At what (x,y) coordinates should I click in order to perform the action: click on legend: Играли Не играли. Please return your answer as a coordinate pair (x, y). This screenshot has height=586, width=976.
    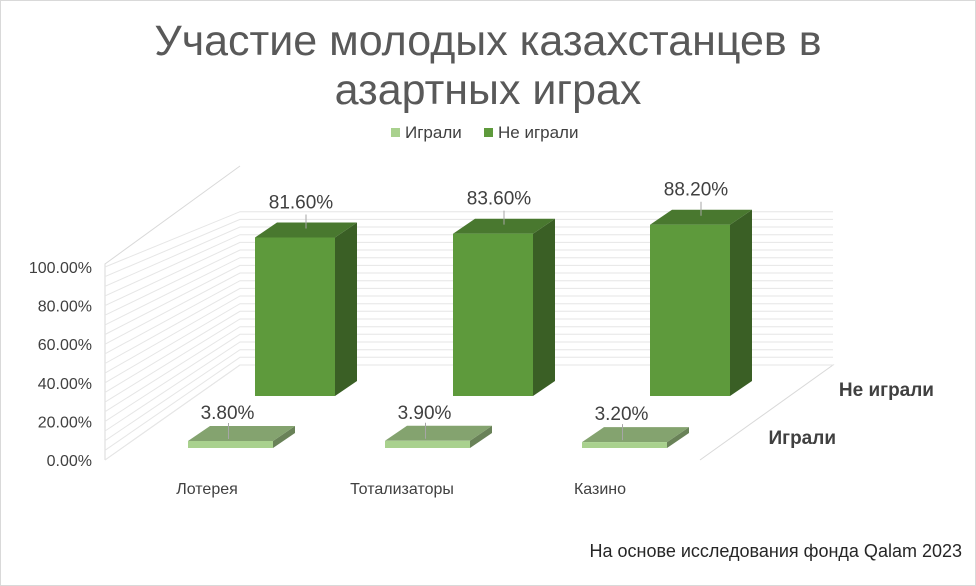
    Looking at the image, I should click on (484, 132).